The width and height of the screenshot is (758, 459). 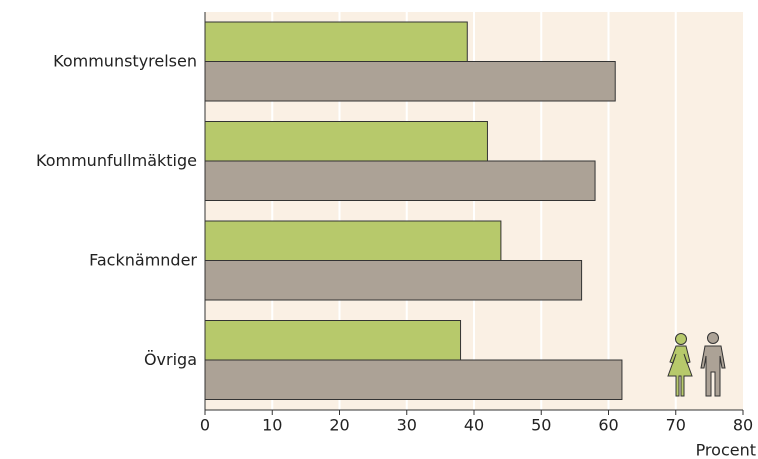 I want to click on x-tick-label: 30, so click(x=407, y=425).